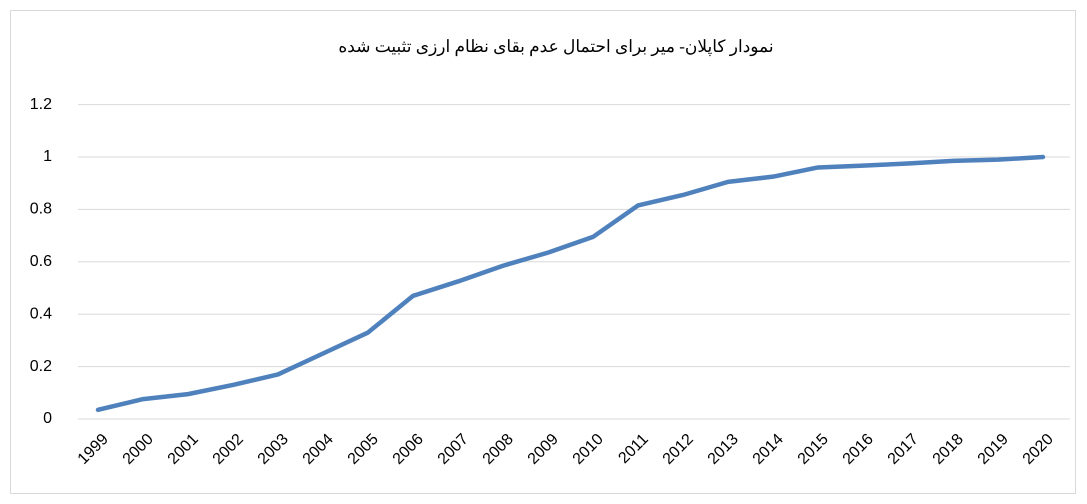 Image resolution: width=1087 pixels, height=504 pixels. I want to click on y-tick-label: 1, so click(47, 156).